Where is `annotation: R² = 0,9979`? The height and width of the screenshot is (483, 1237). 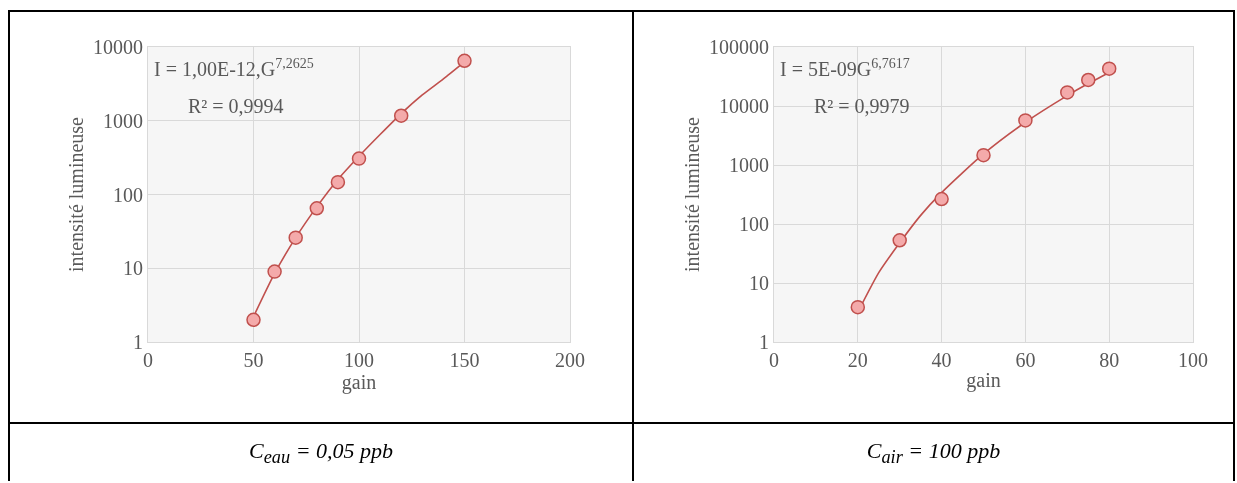 annotation: R² = 0,9979 is located at coordinates (861, 106).